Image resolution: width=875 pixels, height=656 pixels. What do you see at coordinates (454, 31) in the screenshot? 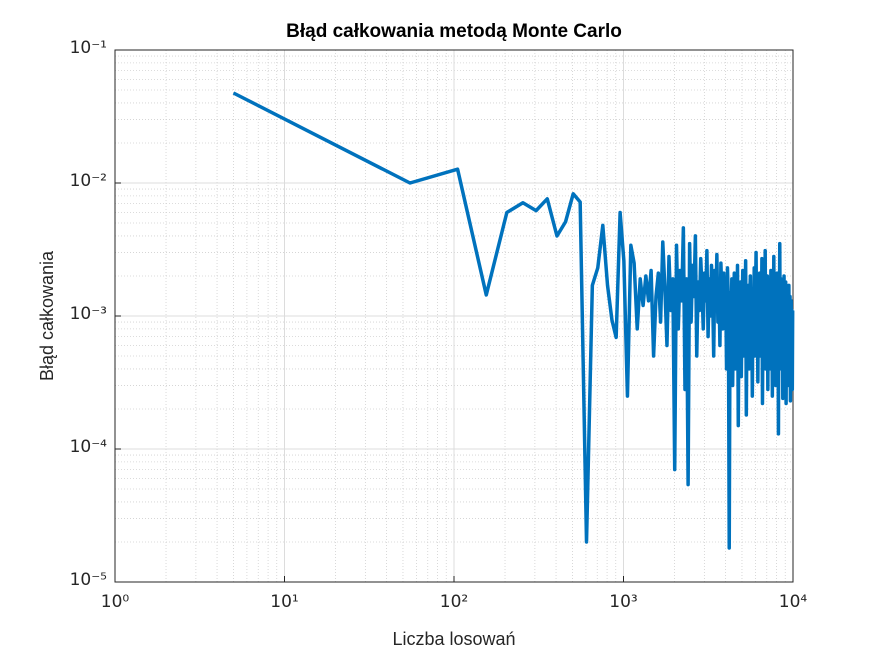
I see `chart-title: Błąd całkowania metodą Monte Carlo` at bounding box center [454, 31].